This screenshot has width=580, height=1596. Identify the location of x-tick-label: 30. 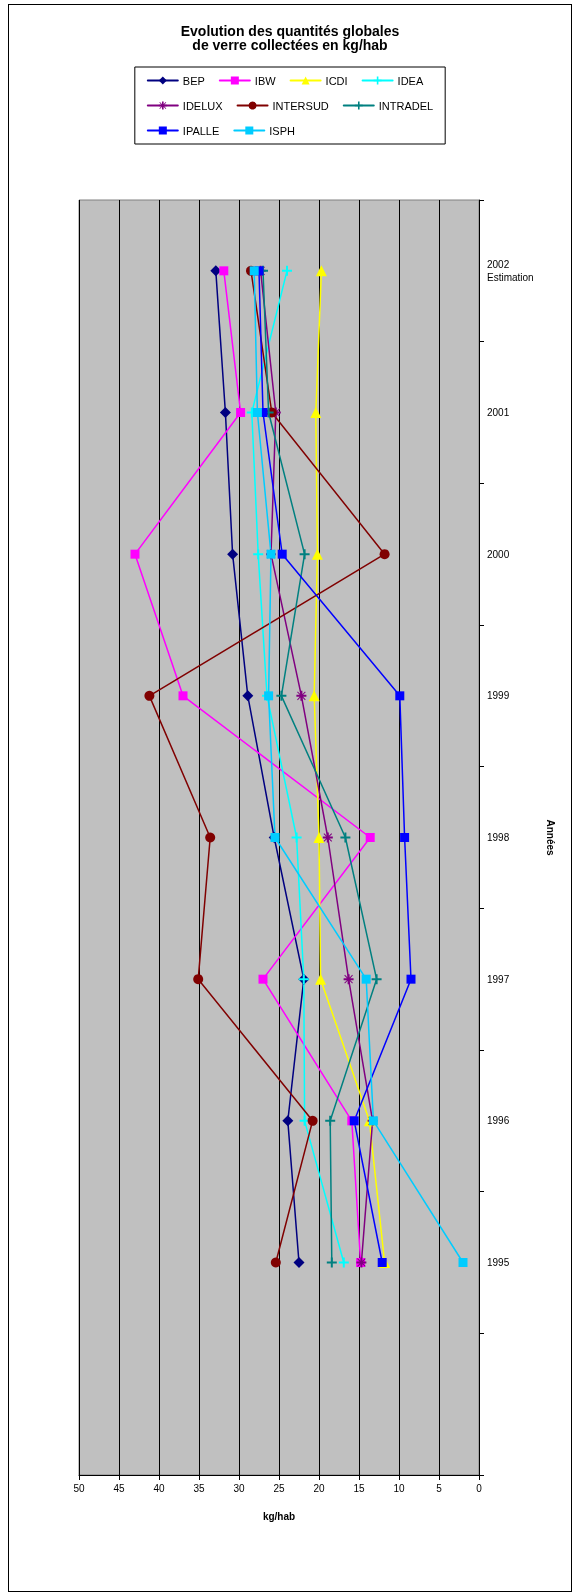
(239, 1488).